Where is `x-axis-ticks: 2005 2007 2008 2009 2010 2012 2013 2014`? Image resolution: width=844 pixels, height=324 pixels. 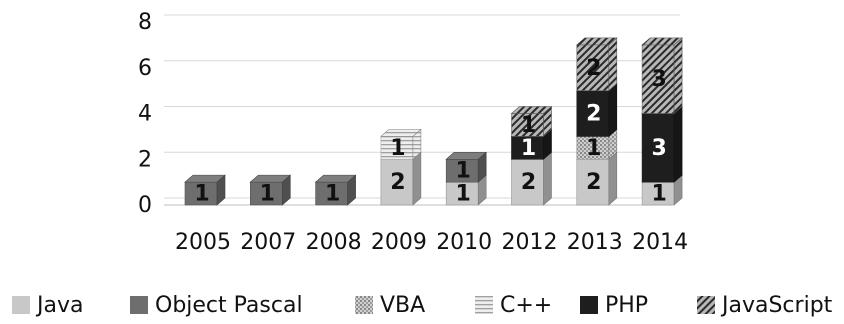
x-axis-ticks: 2005 2007 2008 2009 2010 2012 2013 2014 is located at coordinates (431, 242).